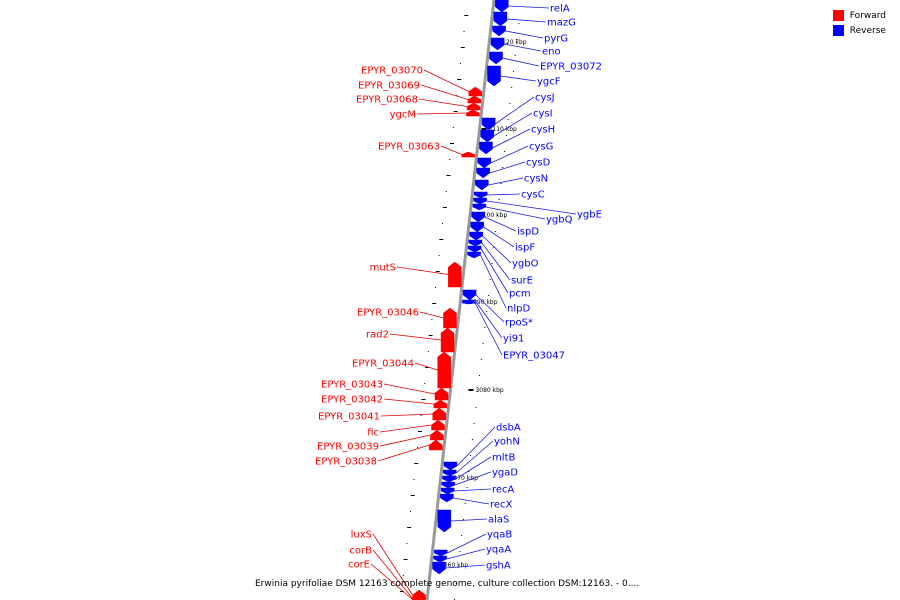 This screenshot has height=600, width=900. Describe the element at coordinates (867, 30) in the screenshot. I see `legend-label-reverse: Reverse` at that location.